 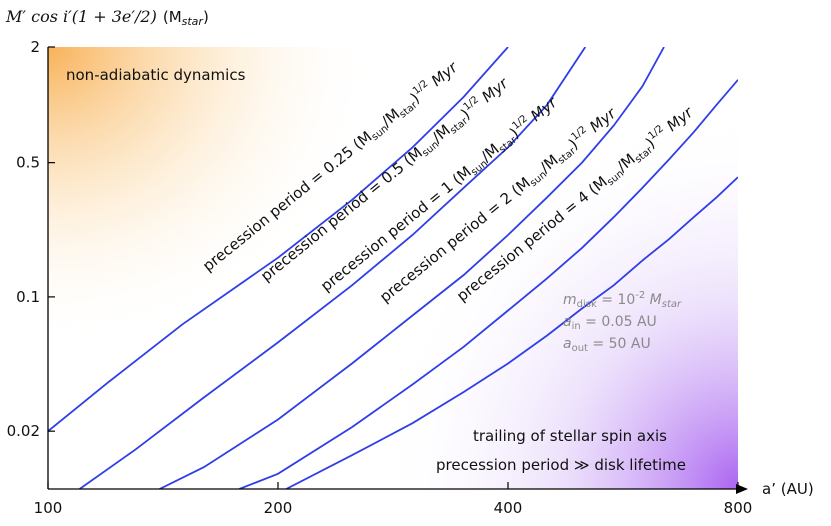 I want to click on y-axis-title-math: M′ cos i′(1 + 3e′/2), so click(x=81, y=16).